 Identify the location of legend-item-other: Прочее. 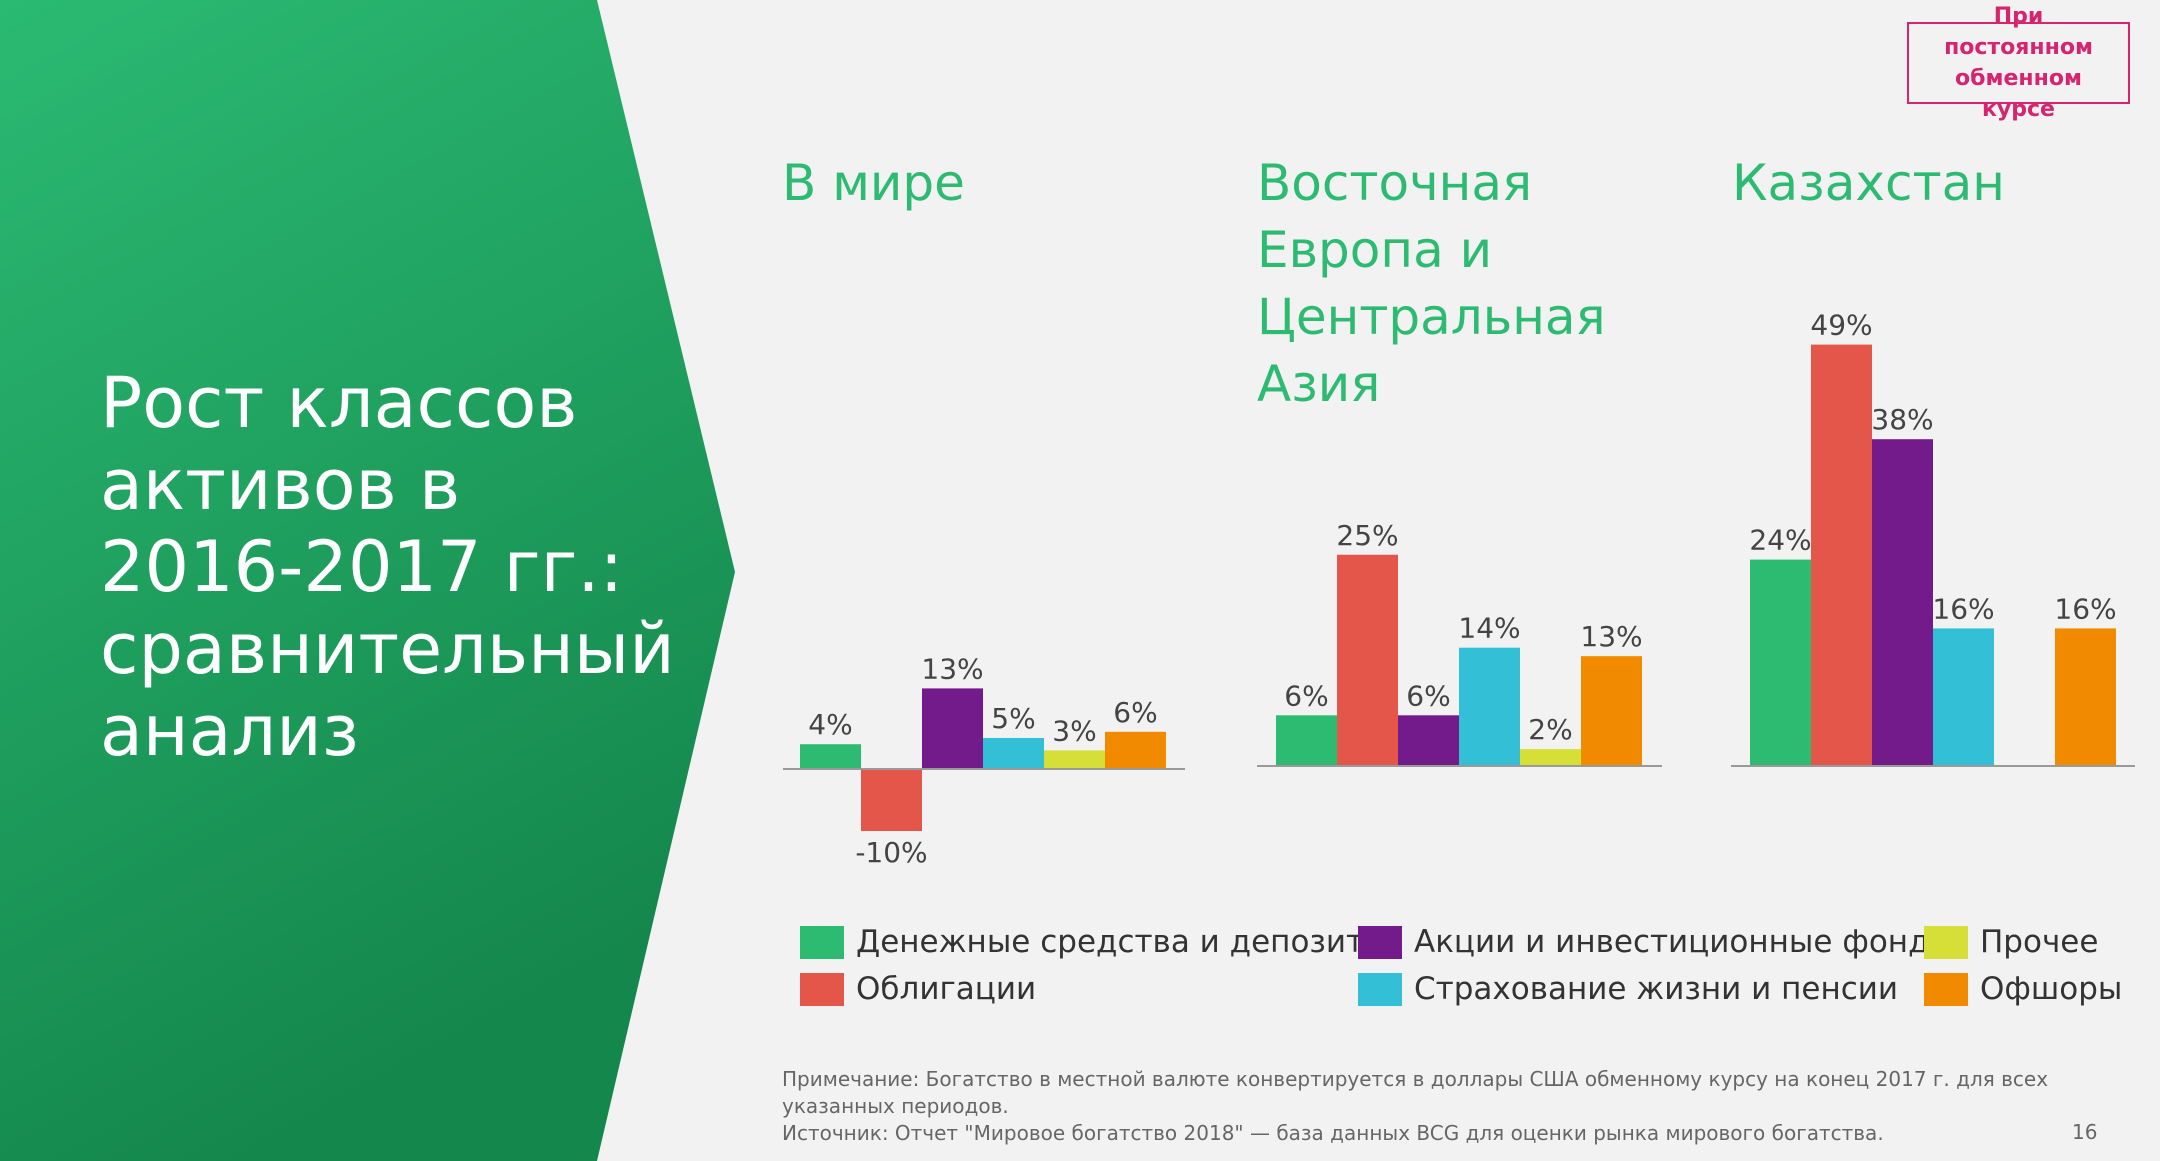
(2011, 942).